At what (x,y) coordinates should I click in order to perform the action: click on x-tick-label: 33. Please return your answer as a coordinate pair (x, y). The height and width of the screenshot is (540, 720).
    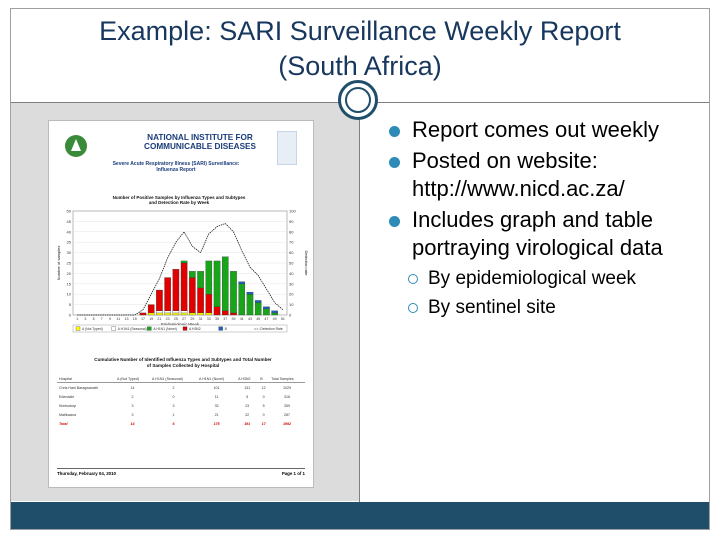
    Looking at the image, I should click on (209, 319).